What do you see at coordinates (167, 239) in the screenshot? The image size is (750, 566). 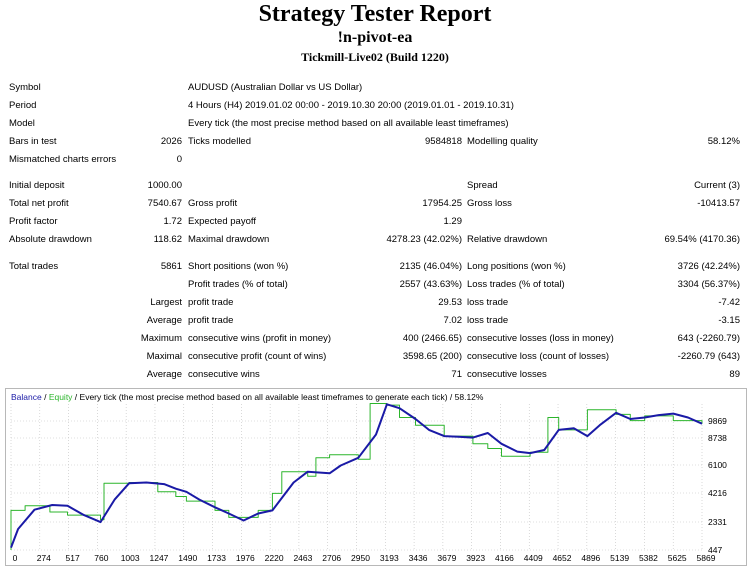 I see `abs-drawdown-value: 118.62` at bounding box center [167, 239].